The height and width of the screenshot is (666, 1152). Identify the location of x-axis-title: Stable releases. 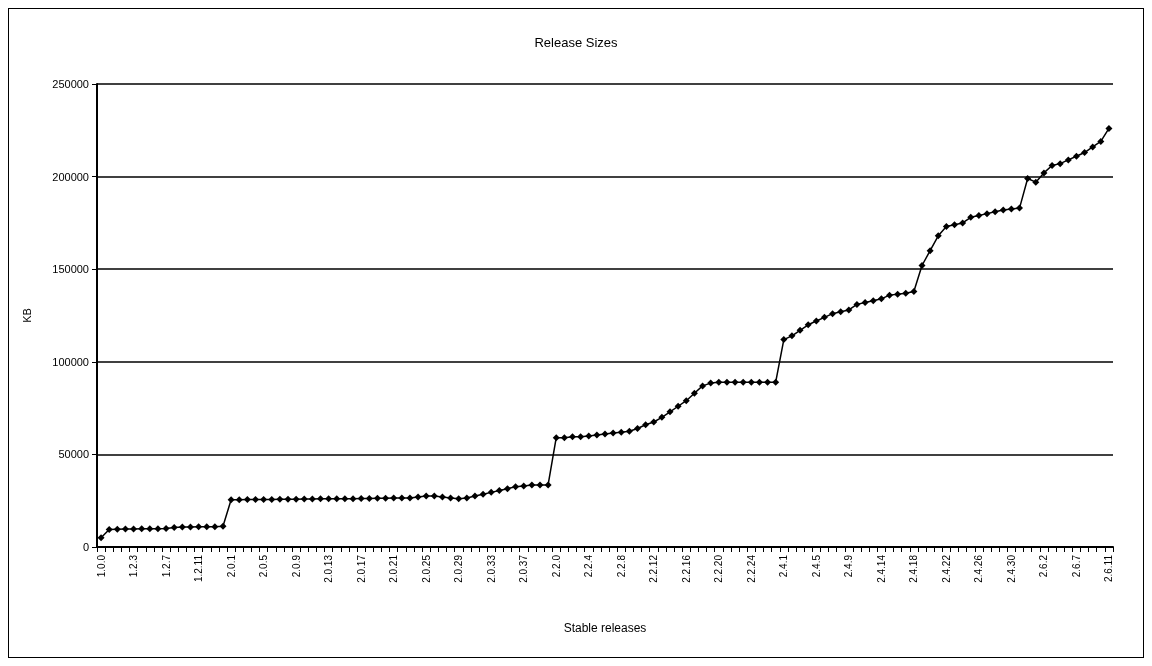
(605, 628).